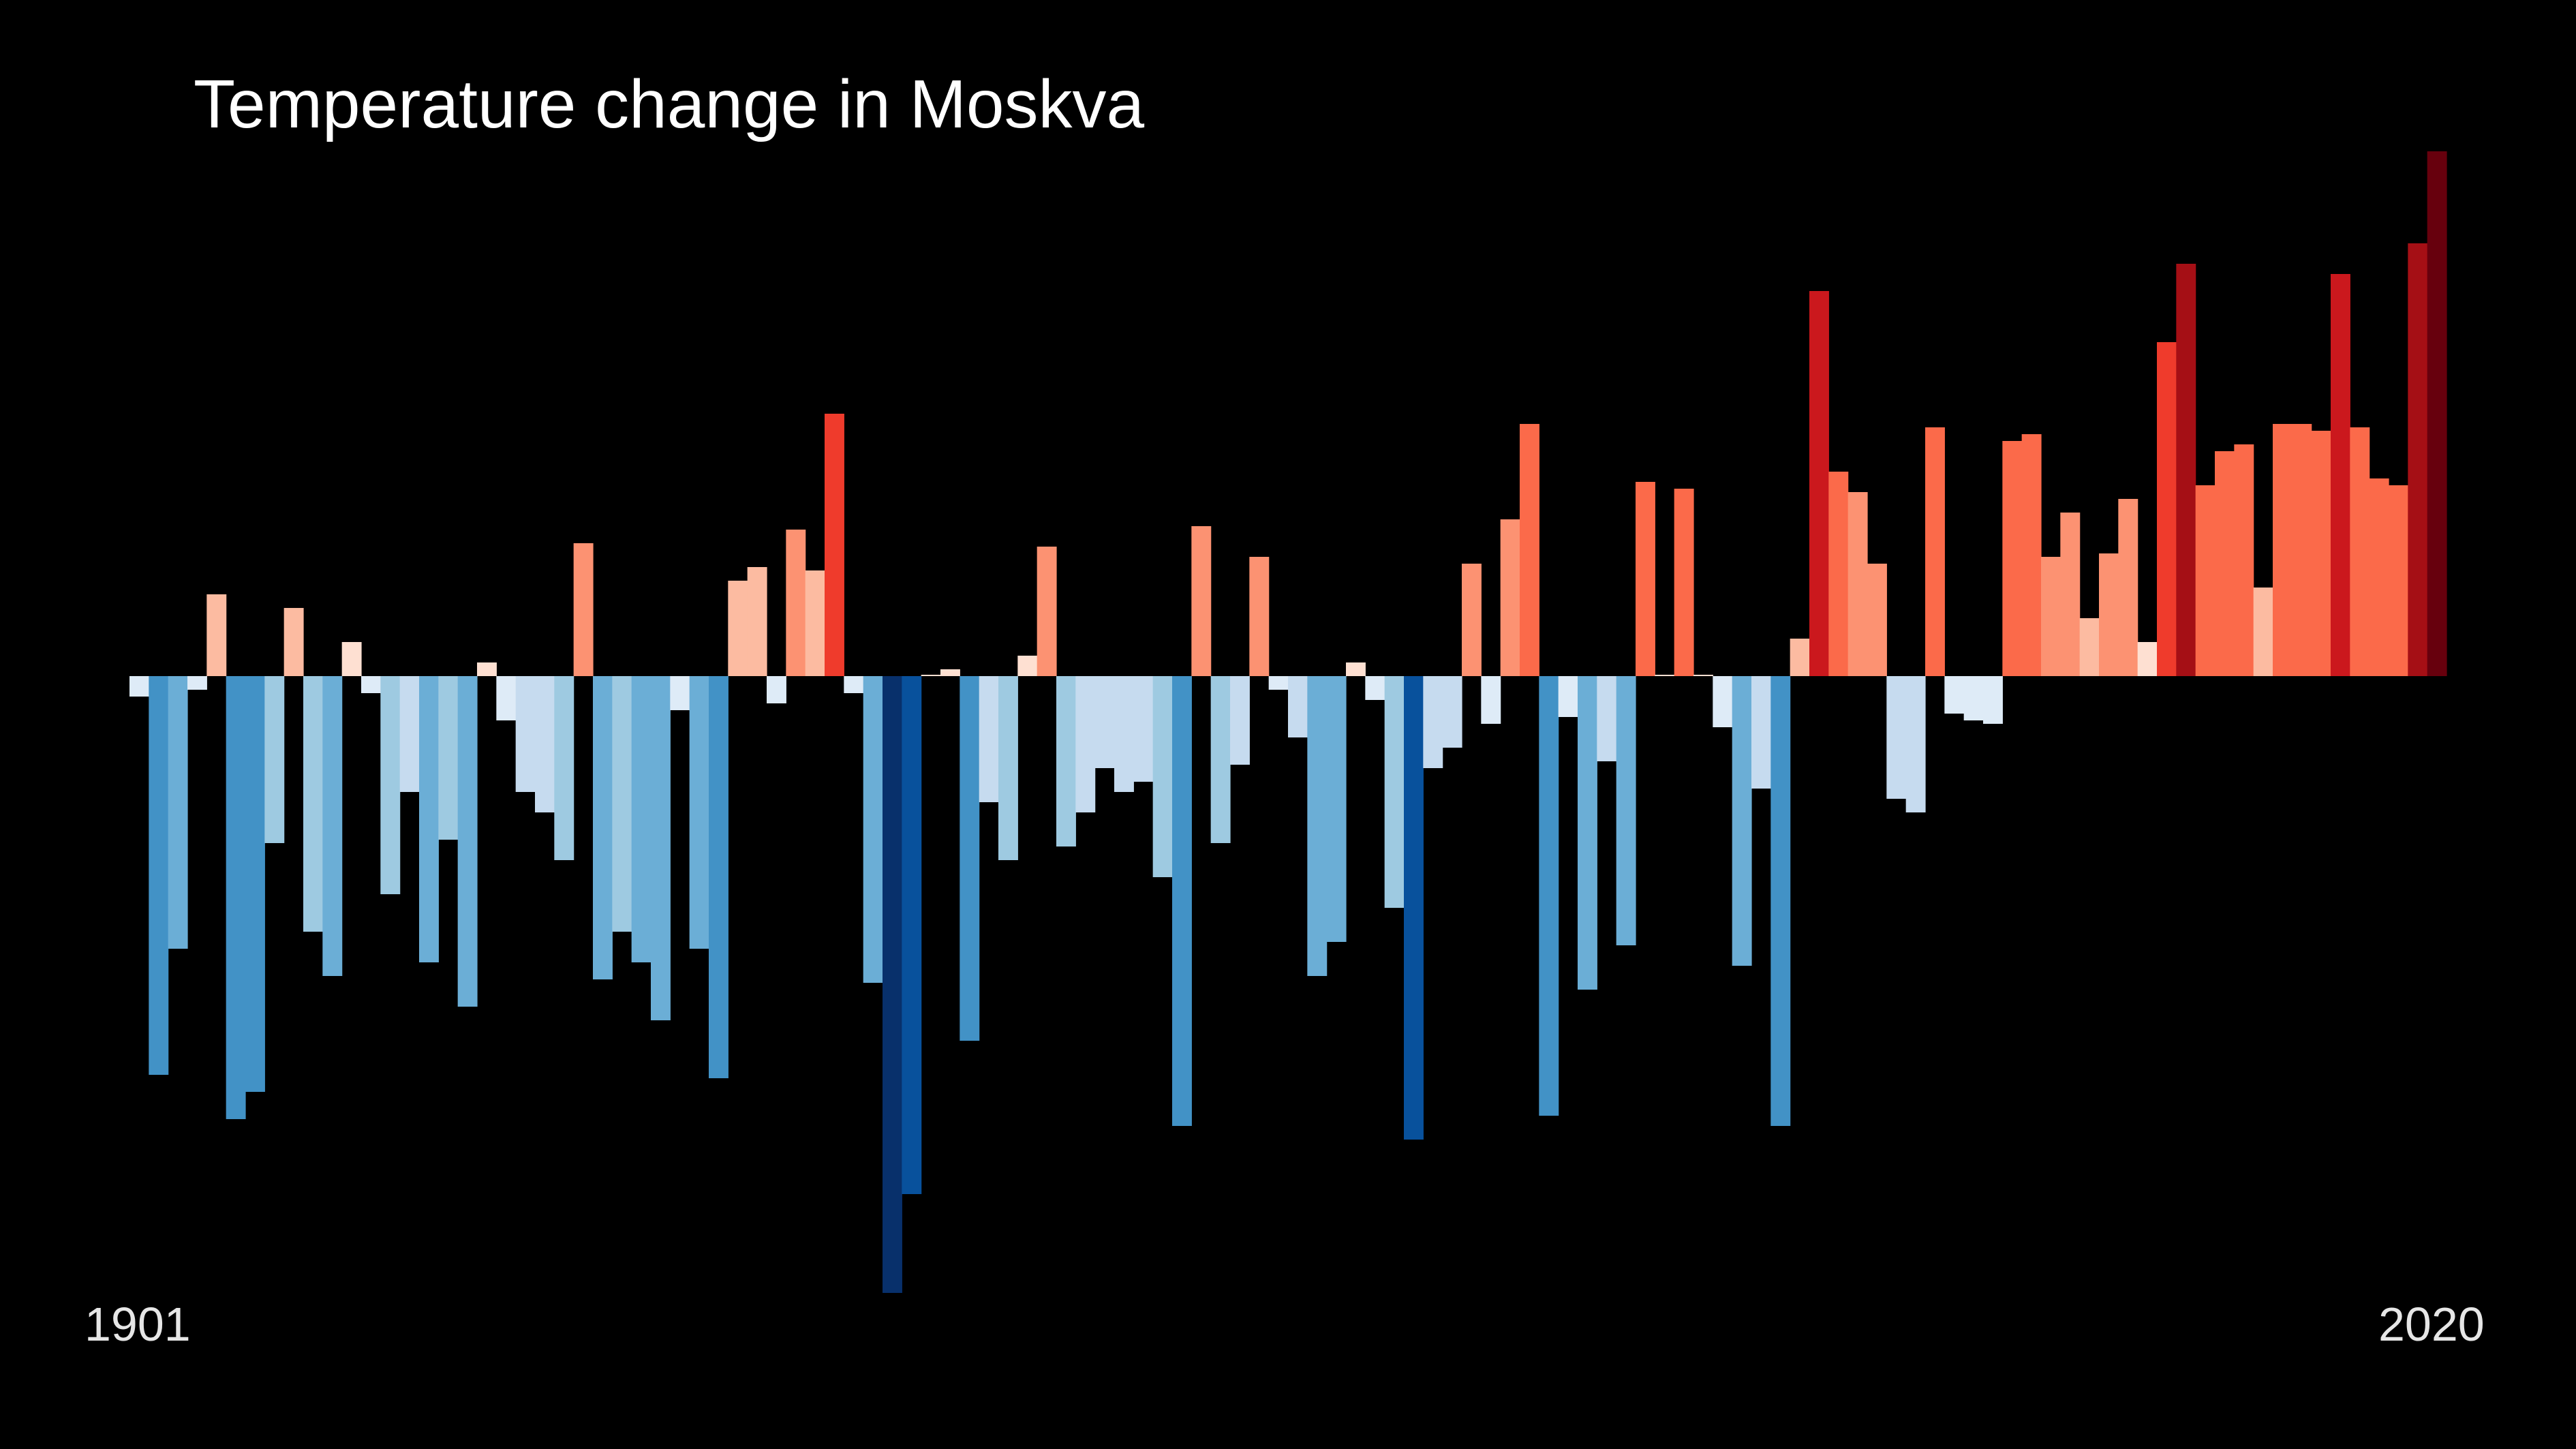 The image size is (2576, 1449). I want to click on bar-year-2008, so click(2205, 581).